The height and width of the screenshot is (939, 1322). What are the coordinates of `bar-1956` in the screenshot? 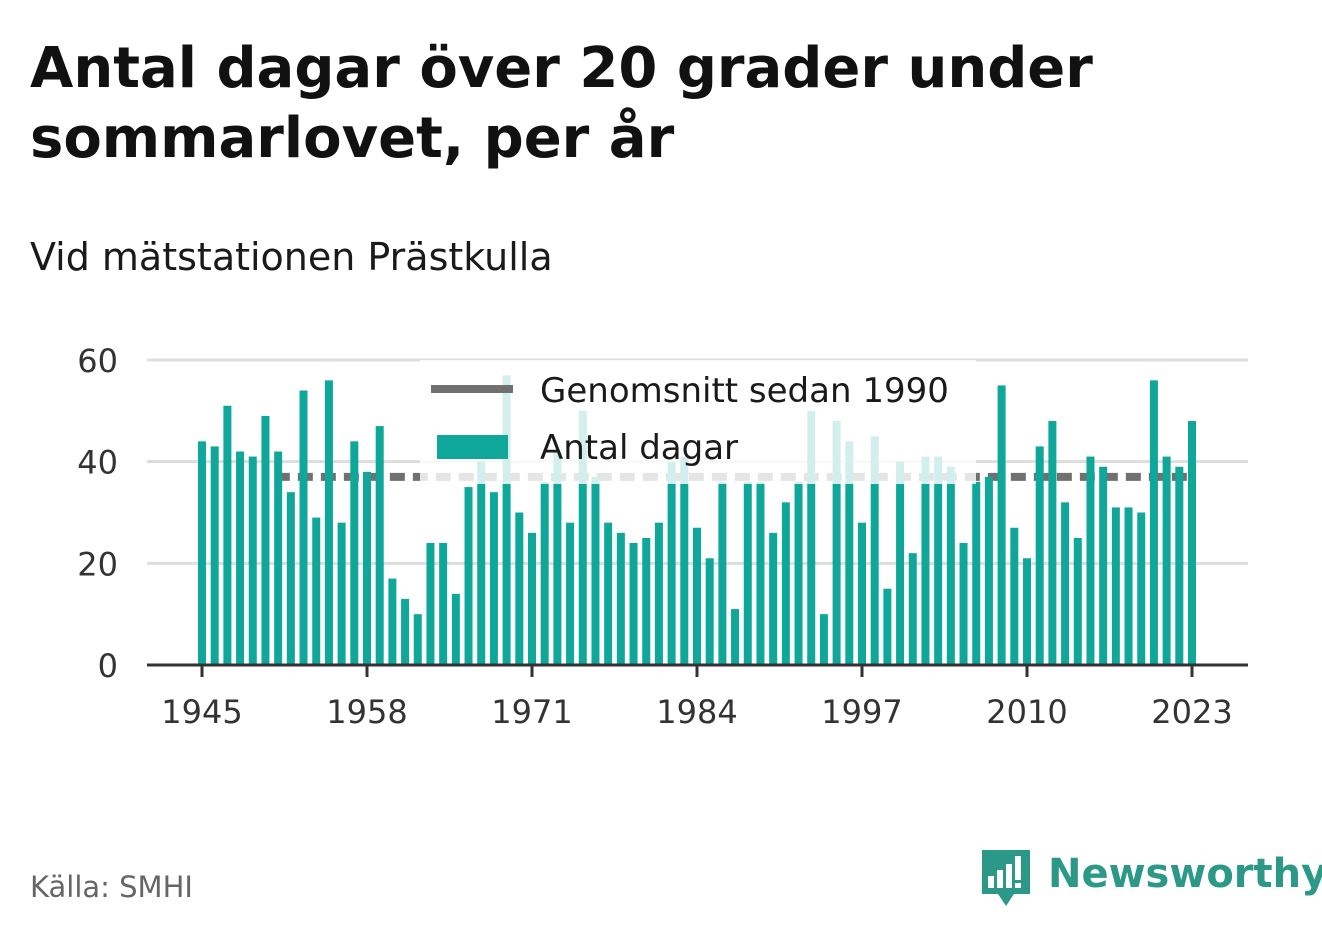 It's located at (341, 593).